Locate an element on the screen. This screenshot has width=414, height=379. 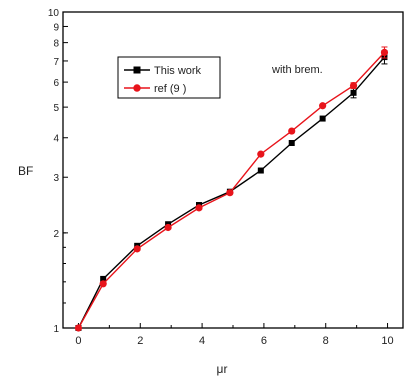
x-tick-label-10: 10 is located at coordinates (387, 341).